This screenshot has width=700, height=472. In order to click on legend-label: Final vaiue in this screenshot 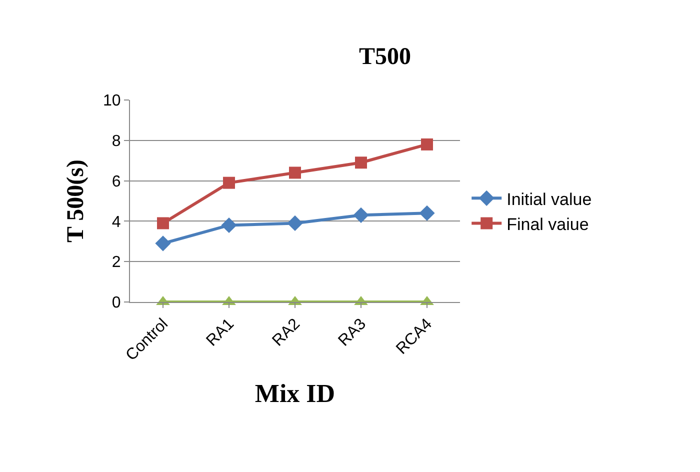, I will do `click(547, 224)`.